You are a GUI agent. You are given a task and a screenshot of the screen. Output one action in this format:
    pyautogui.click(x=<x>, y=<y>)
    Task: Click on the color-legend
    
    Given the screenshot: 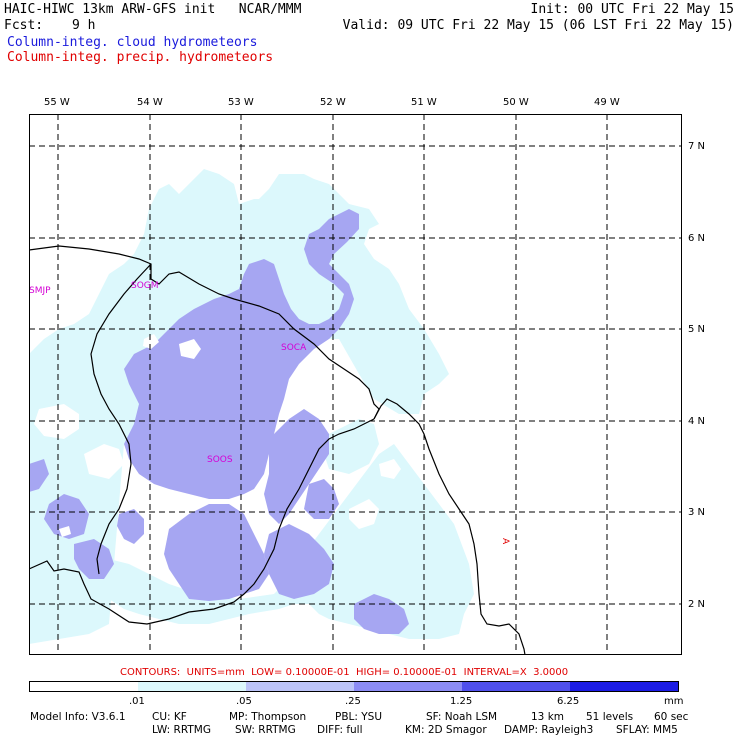 What is the action you would take?
    pyautogui.click(x=354, y=686)
    